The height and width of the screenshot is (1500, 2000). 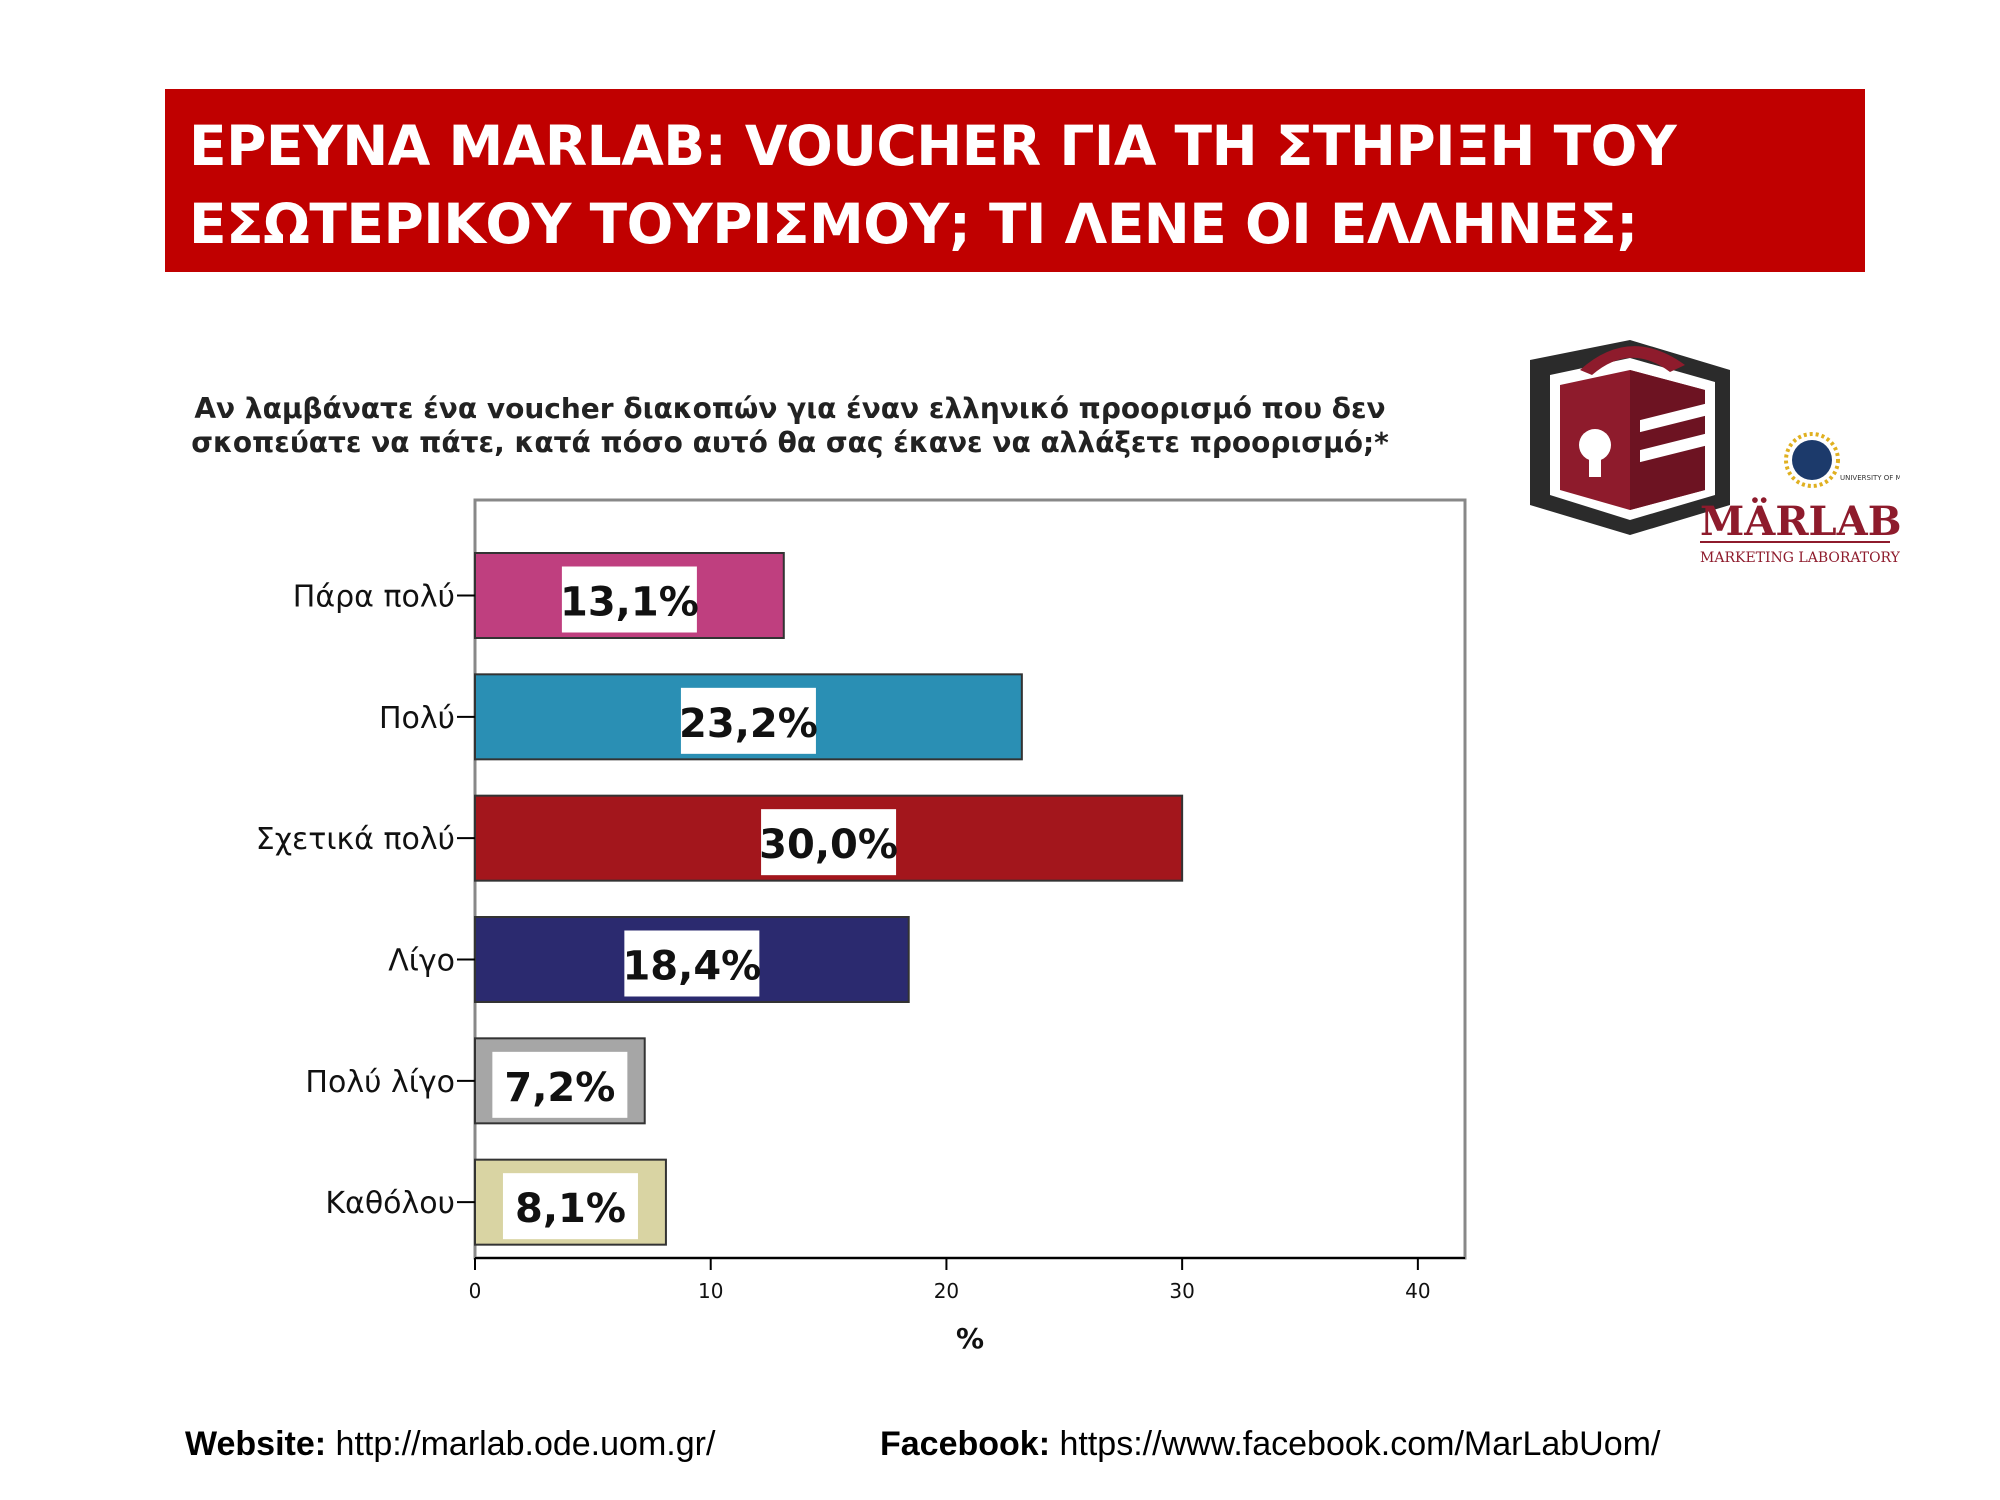 What do you see at coordinates (1417, 1291) in the screenshot?
I see `x-tick-label: 40` at bounding box center [1417, 1291].